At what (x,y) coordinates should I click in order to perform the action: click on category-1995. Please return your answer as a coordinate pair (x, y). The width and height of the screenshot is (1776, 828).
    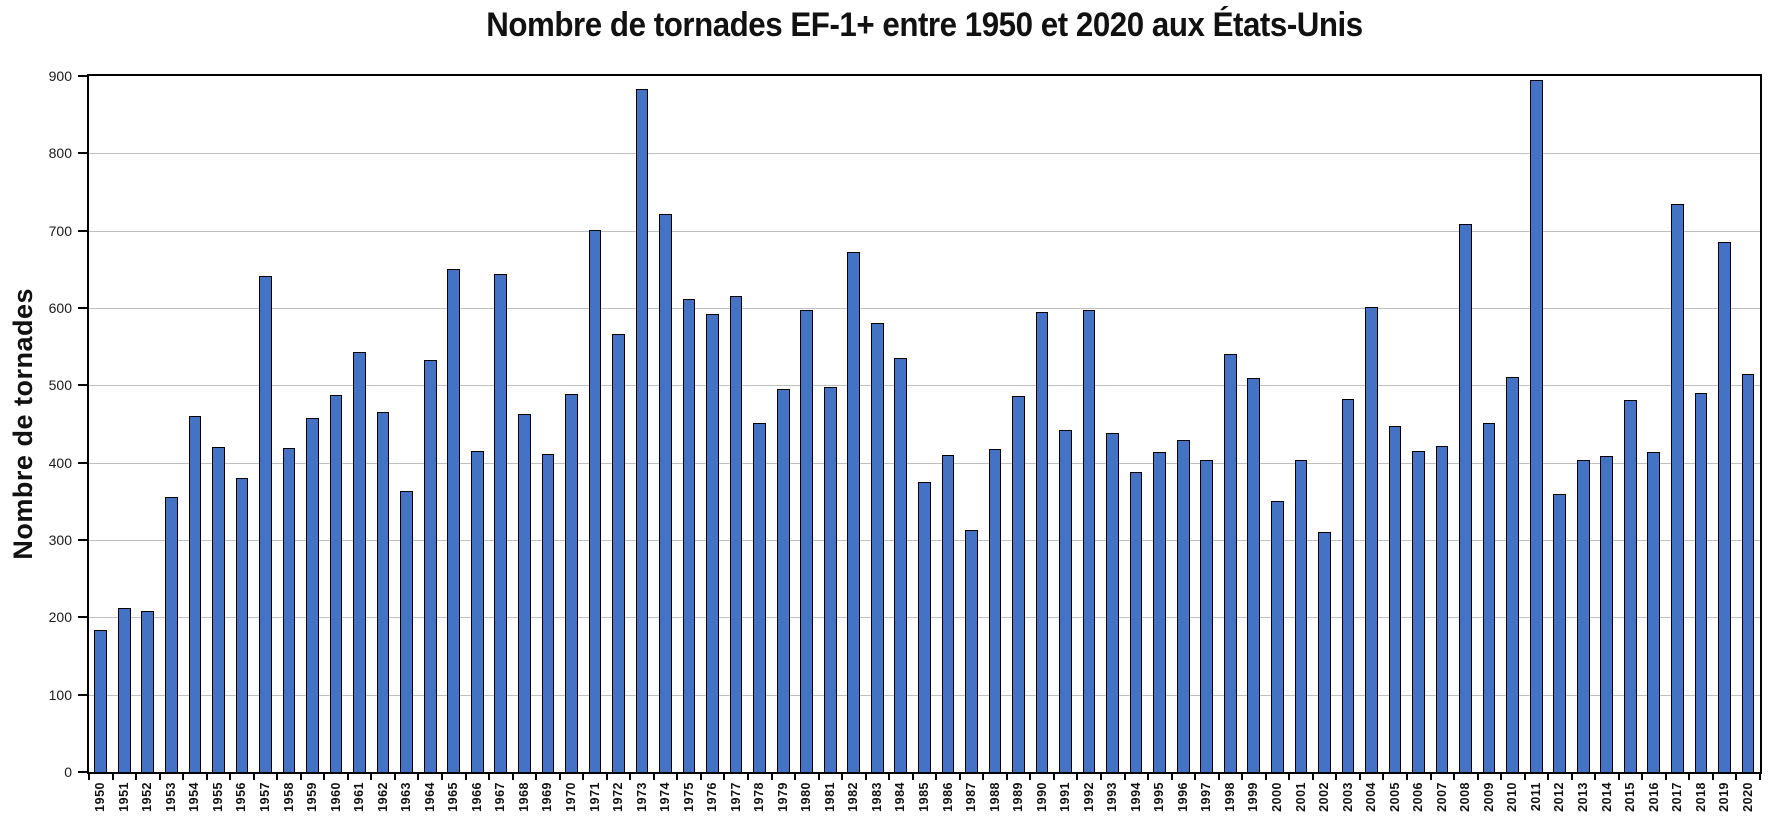
    Looking at the image, I should click on (1160, 424).